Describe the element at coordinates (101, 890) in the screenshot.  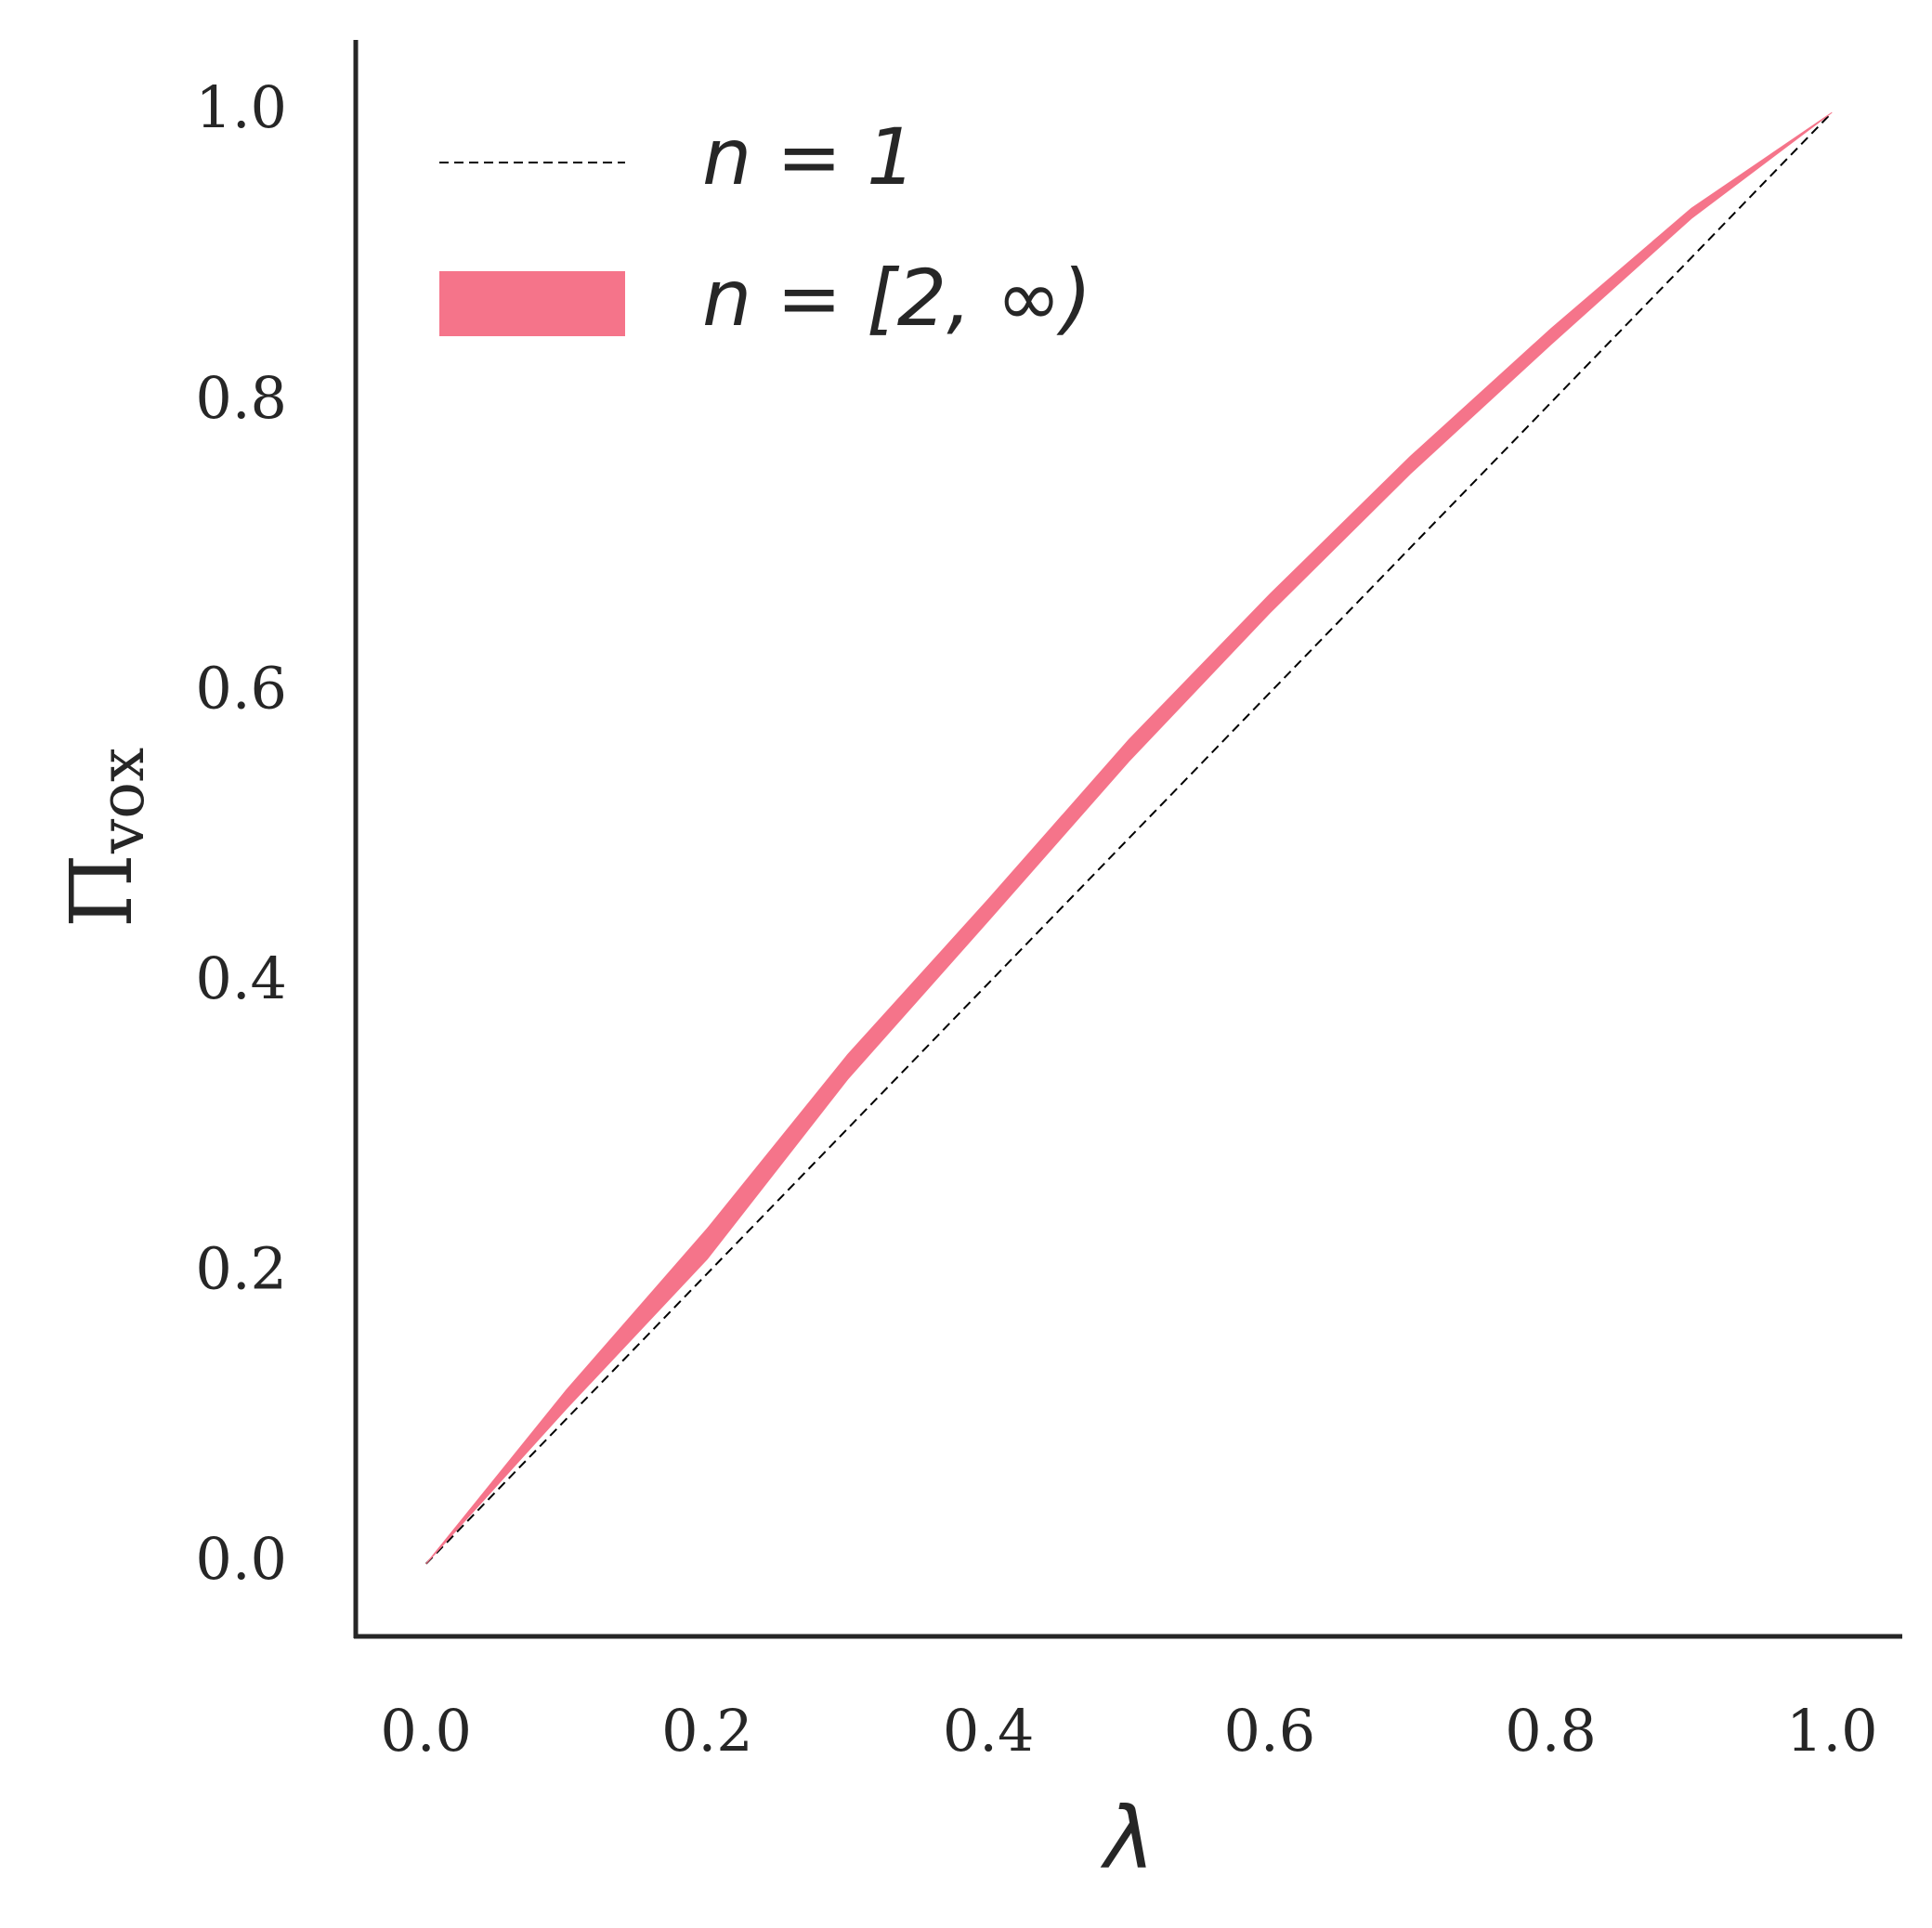
I see `y-axis-label-main: Π` at that location.